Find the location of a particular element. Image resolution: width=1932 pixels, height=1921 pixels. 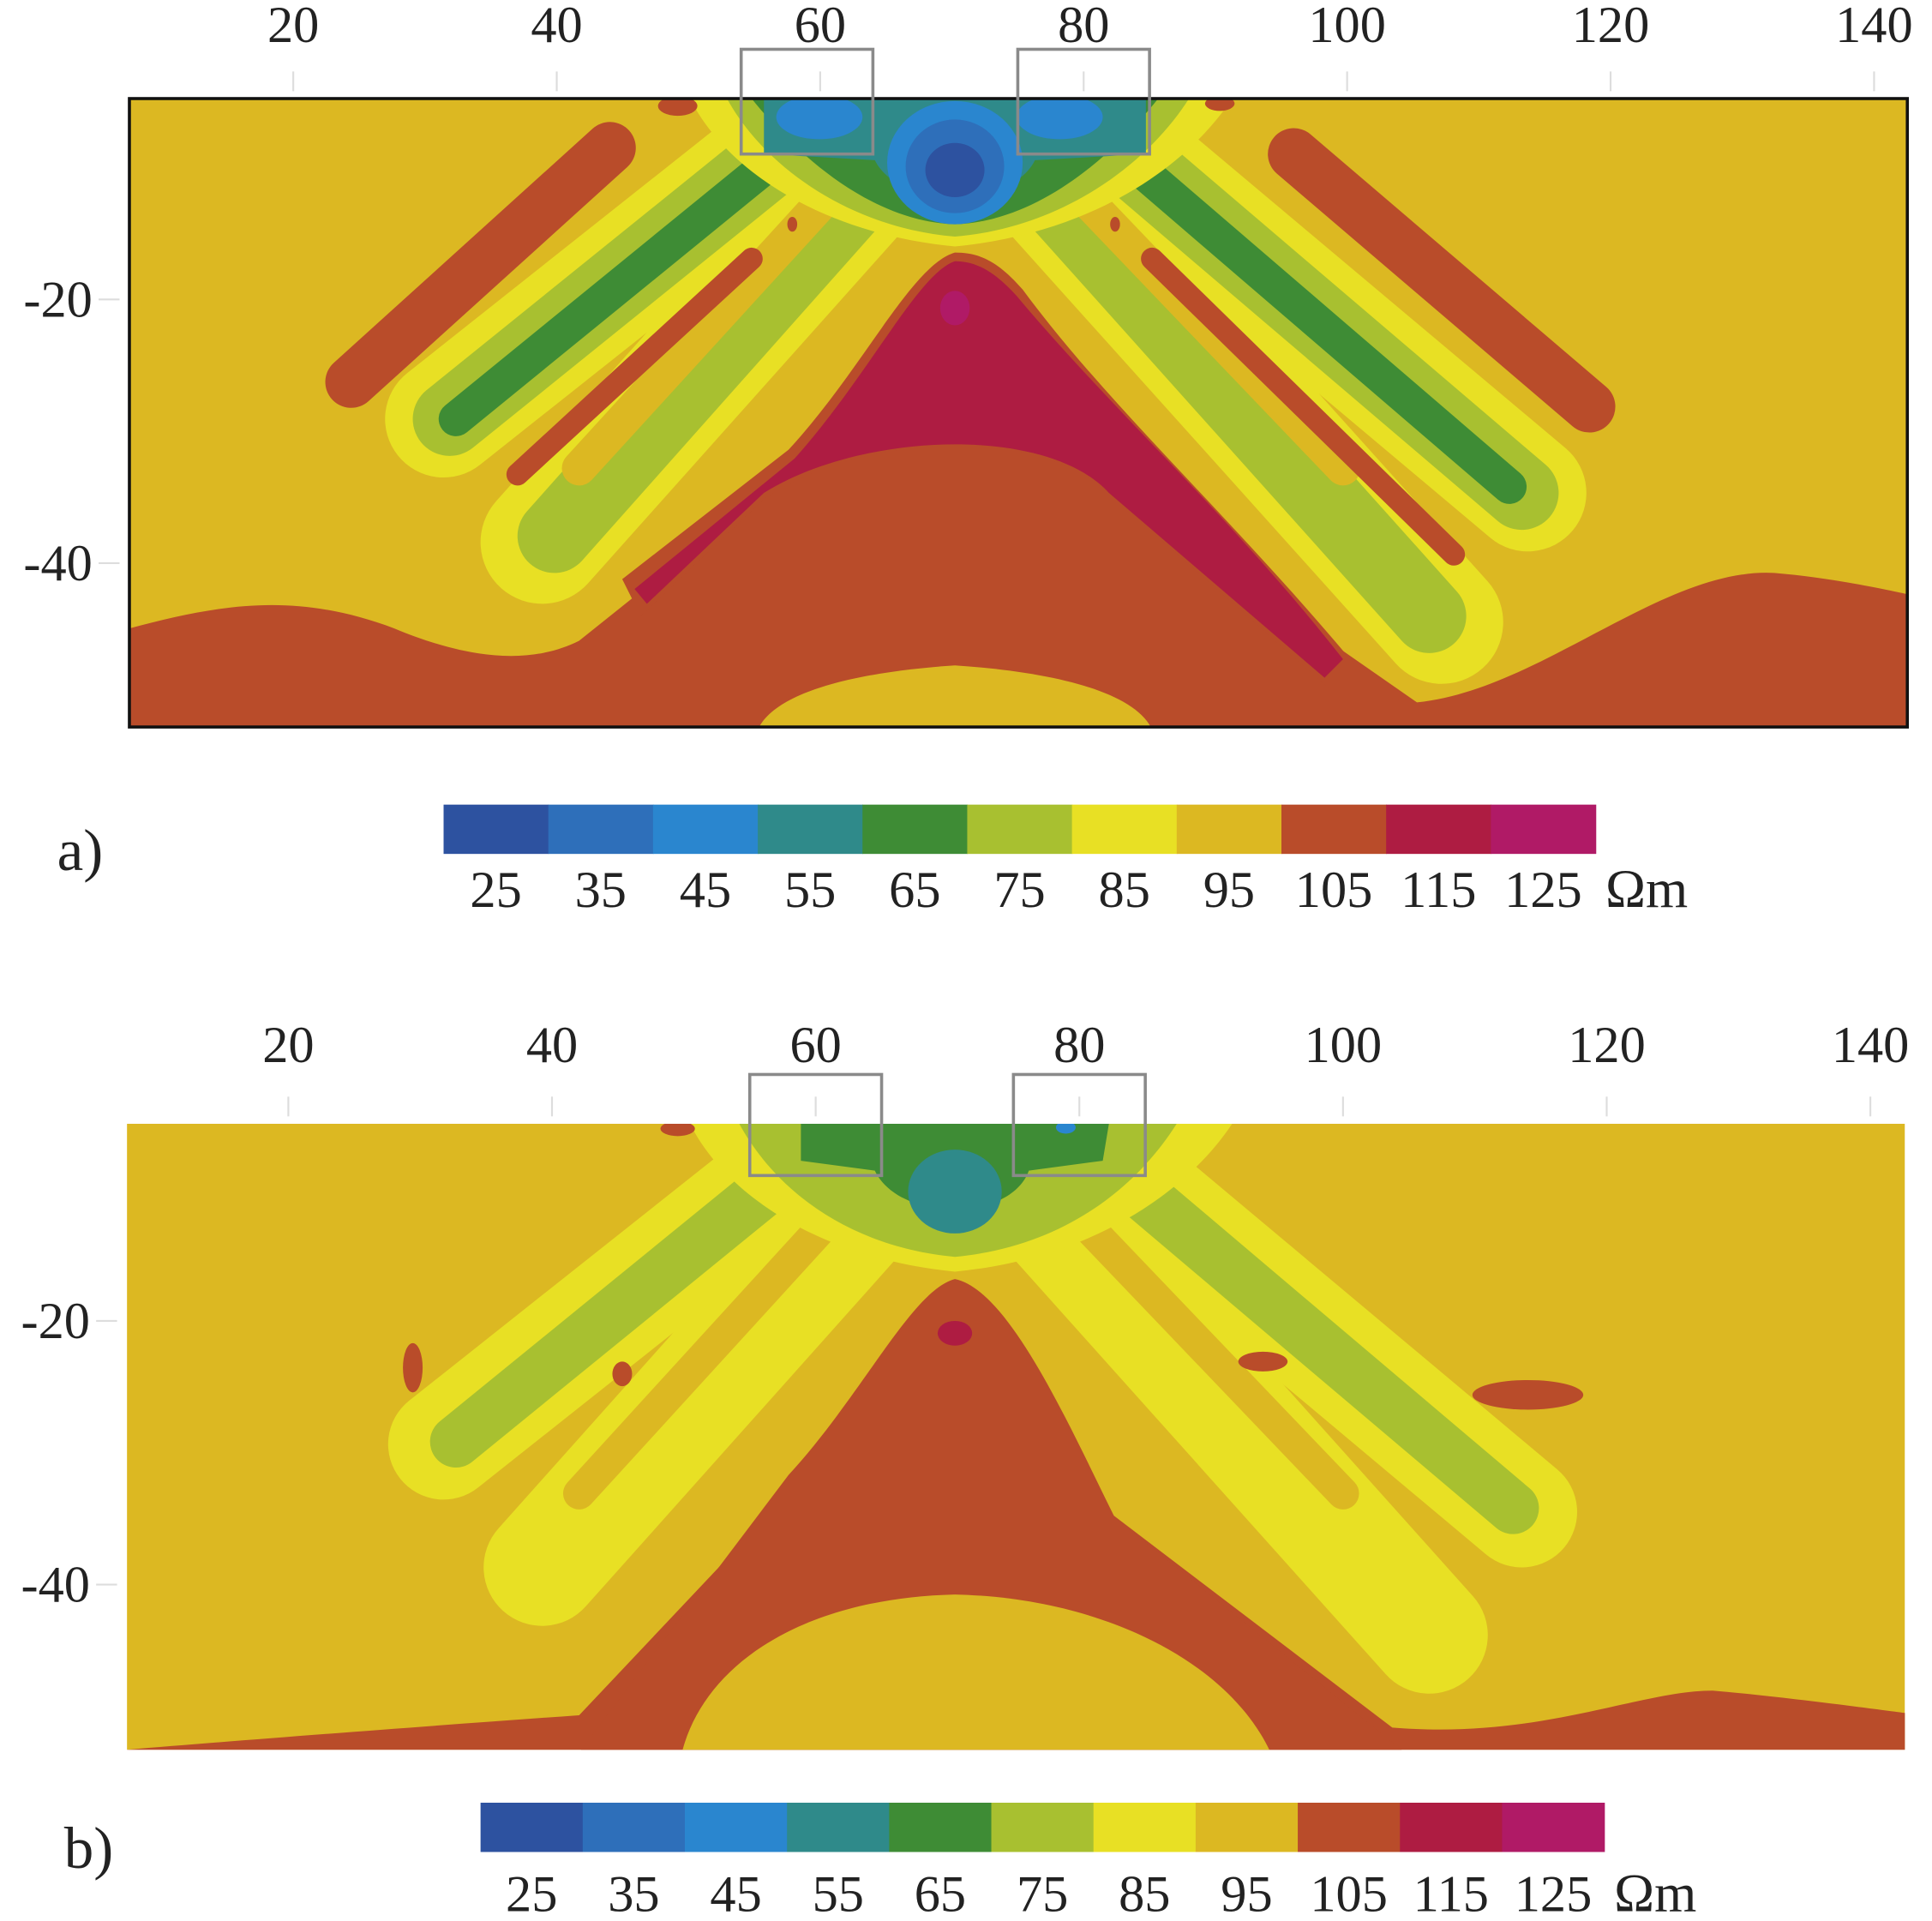

panel-label: b) is located at coordinates (88, 1848).